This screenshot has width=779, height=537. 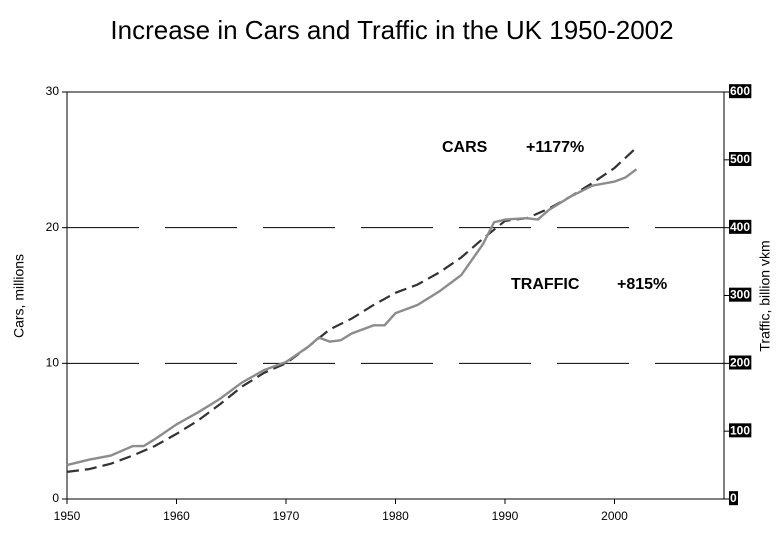 I want to click on y2-tick-label: 300, so click(x=740, y=295).